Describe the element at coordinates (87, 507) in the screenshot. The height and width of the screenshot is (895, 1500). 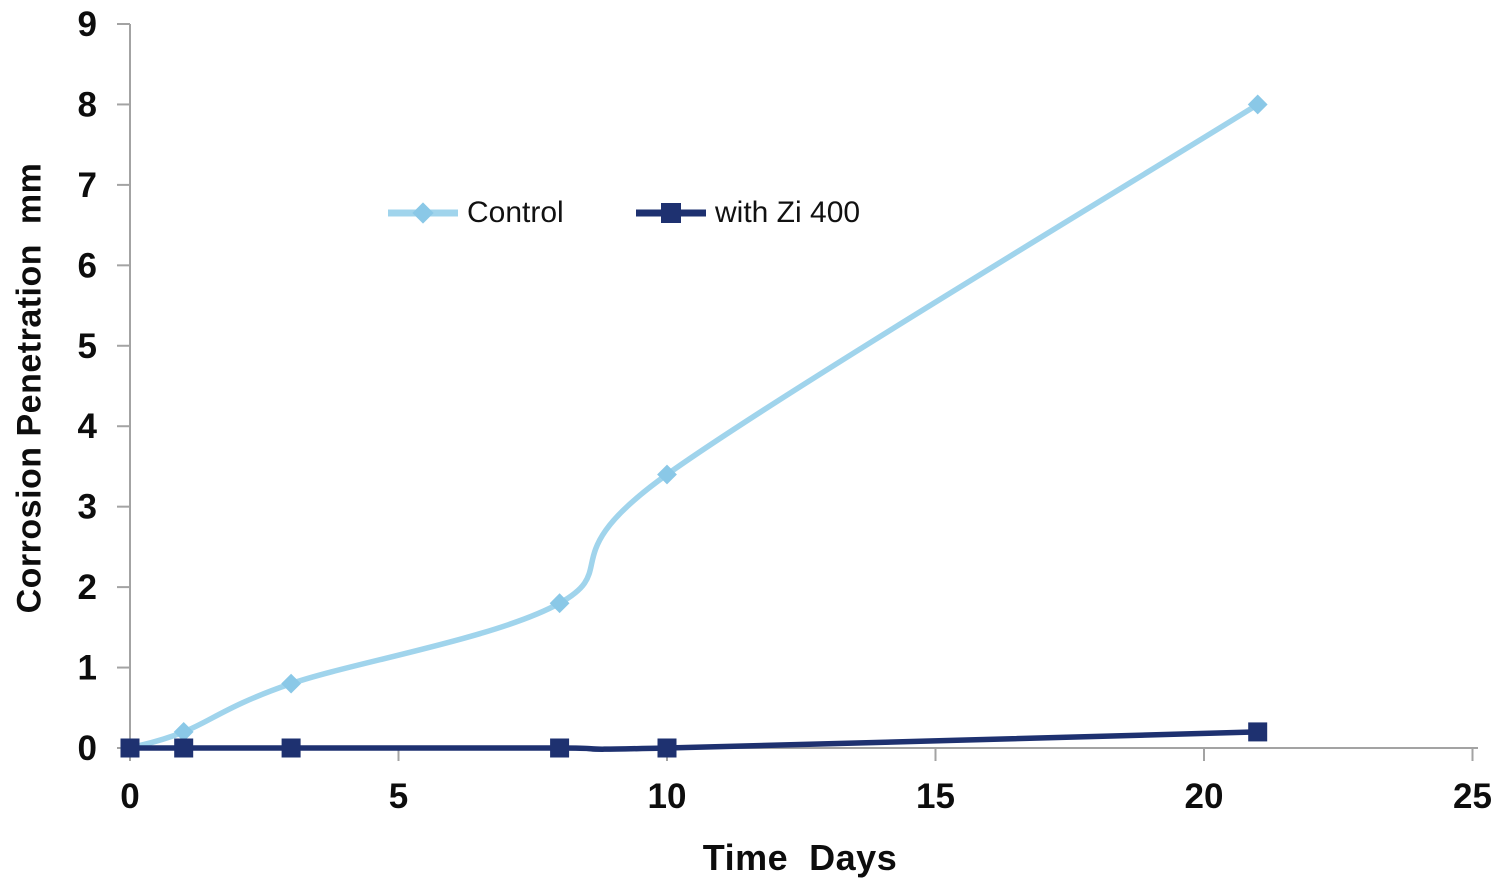
I see `y-tick-label: 3` at that location.